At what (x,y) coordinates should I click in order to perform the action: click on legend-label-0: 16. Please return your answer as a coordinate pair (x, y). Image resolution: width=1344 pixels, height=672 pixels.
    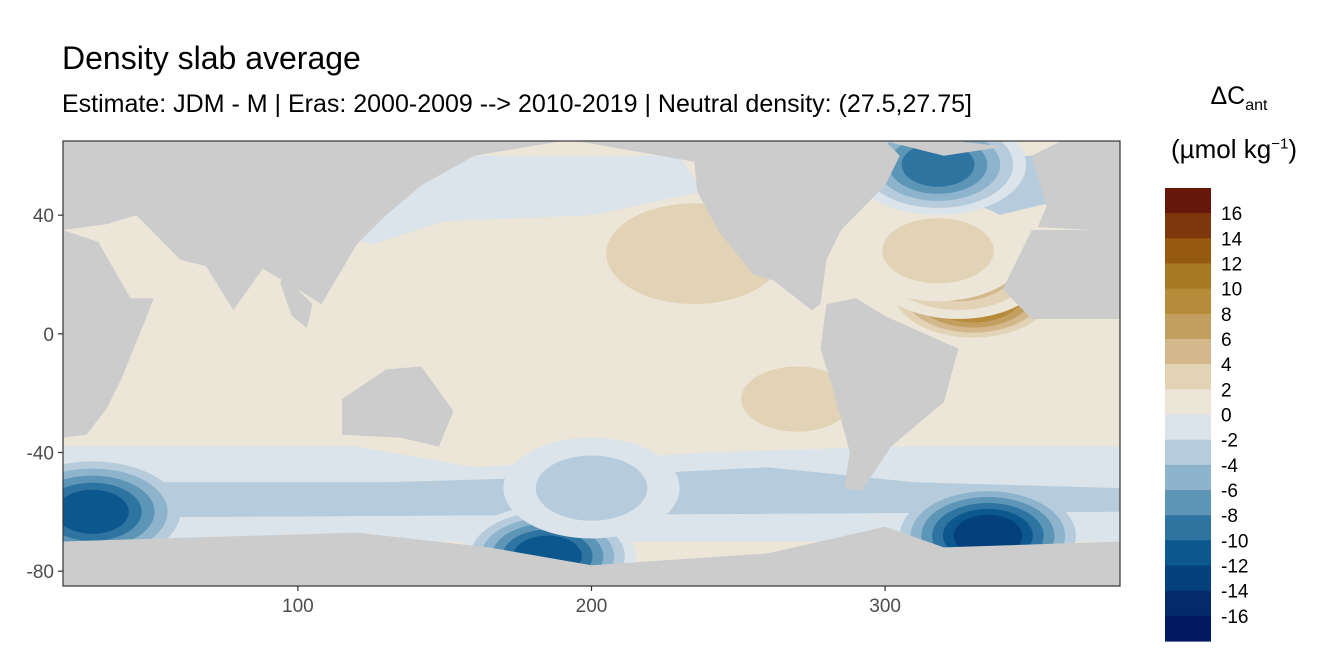
    Looking at the image, I should click on (1231, 214).